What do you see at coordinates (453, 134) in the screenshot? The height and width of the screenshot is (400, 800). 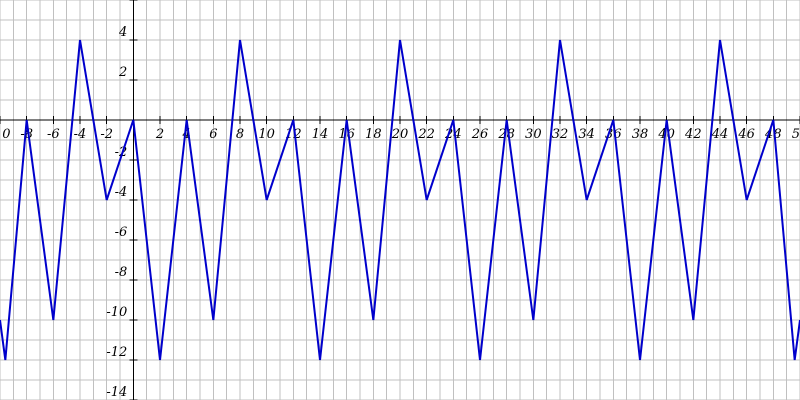 I see `x-tick-label: 24` at bounding box center [453, 134].